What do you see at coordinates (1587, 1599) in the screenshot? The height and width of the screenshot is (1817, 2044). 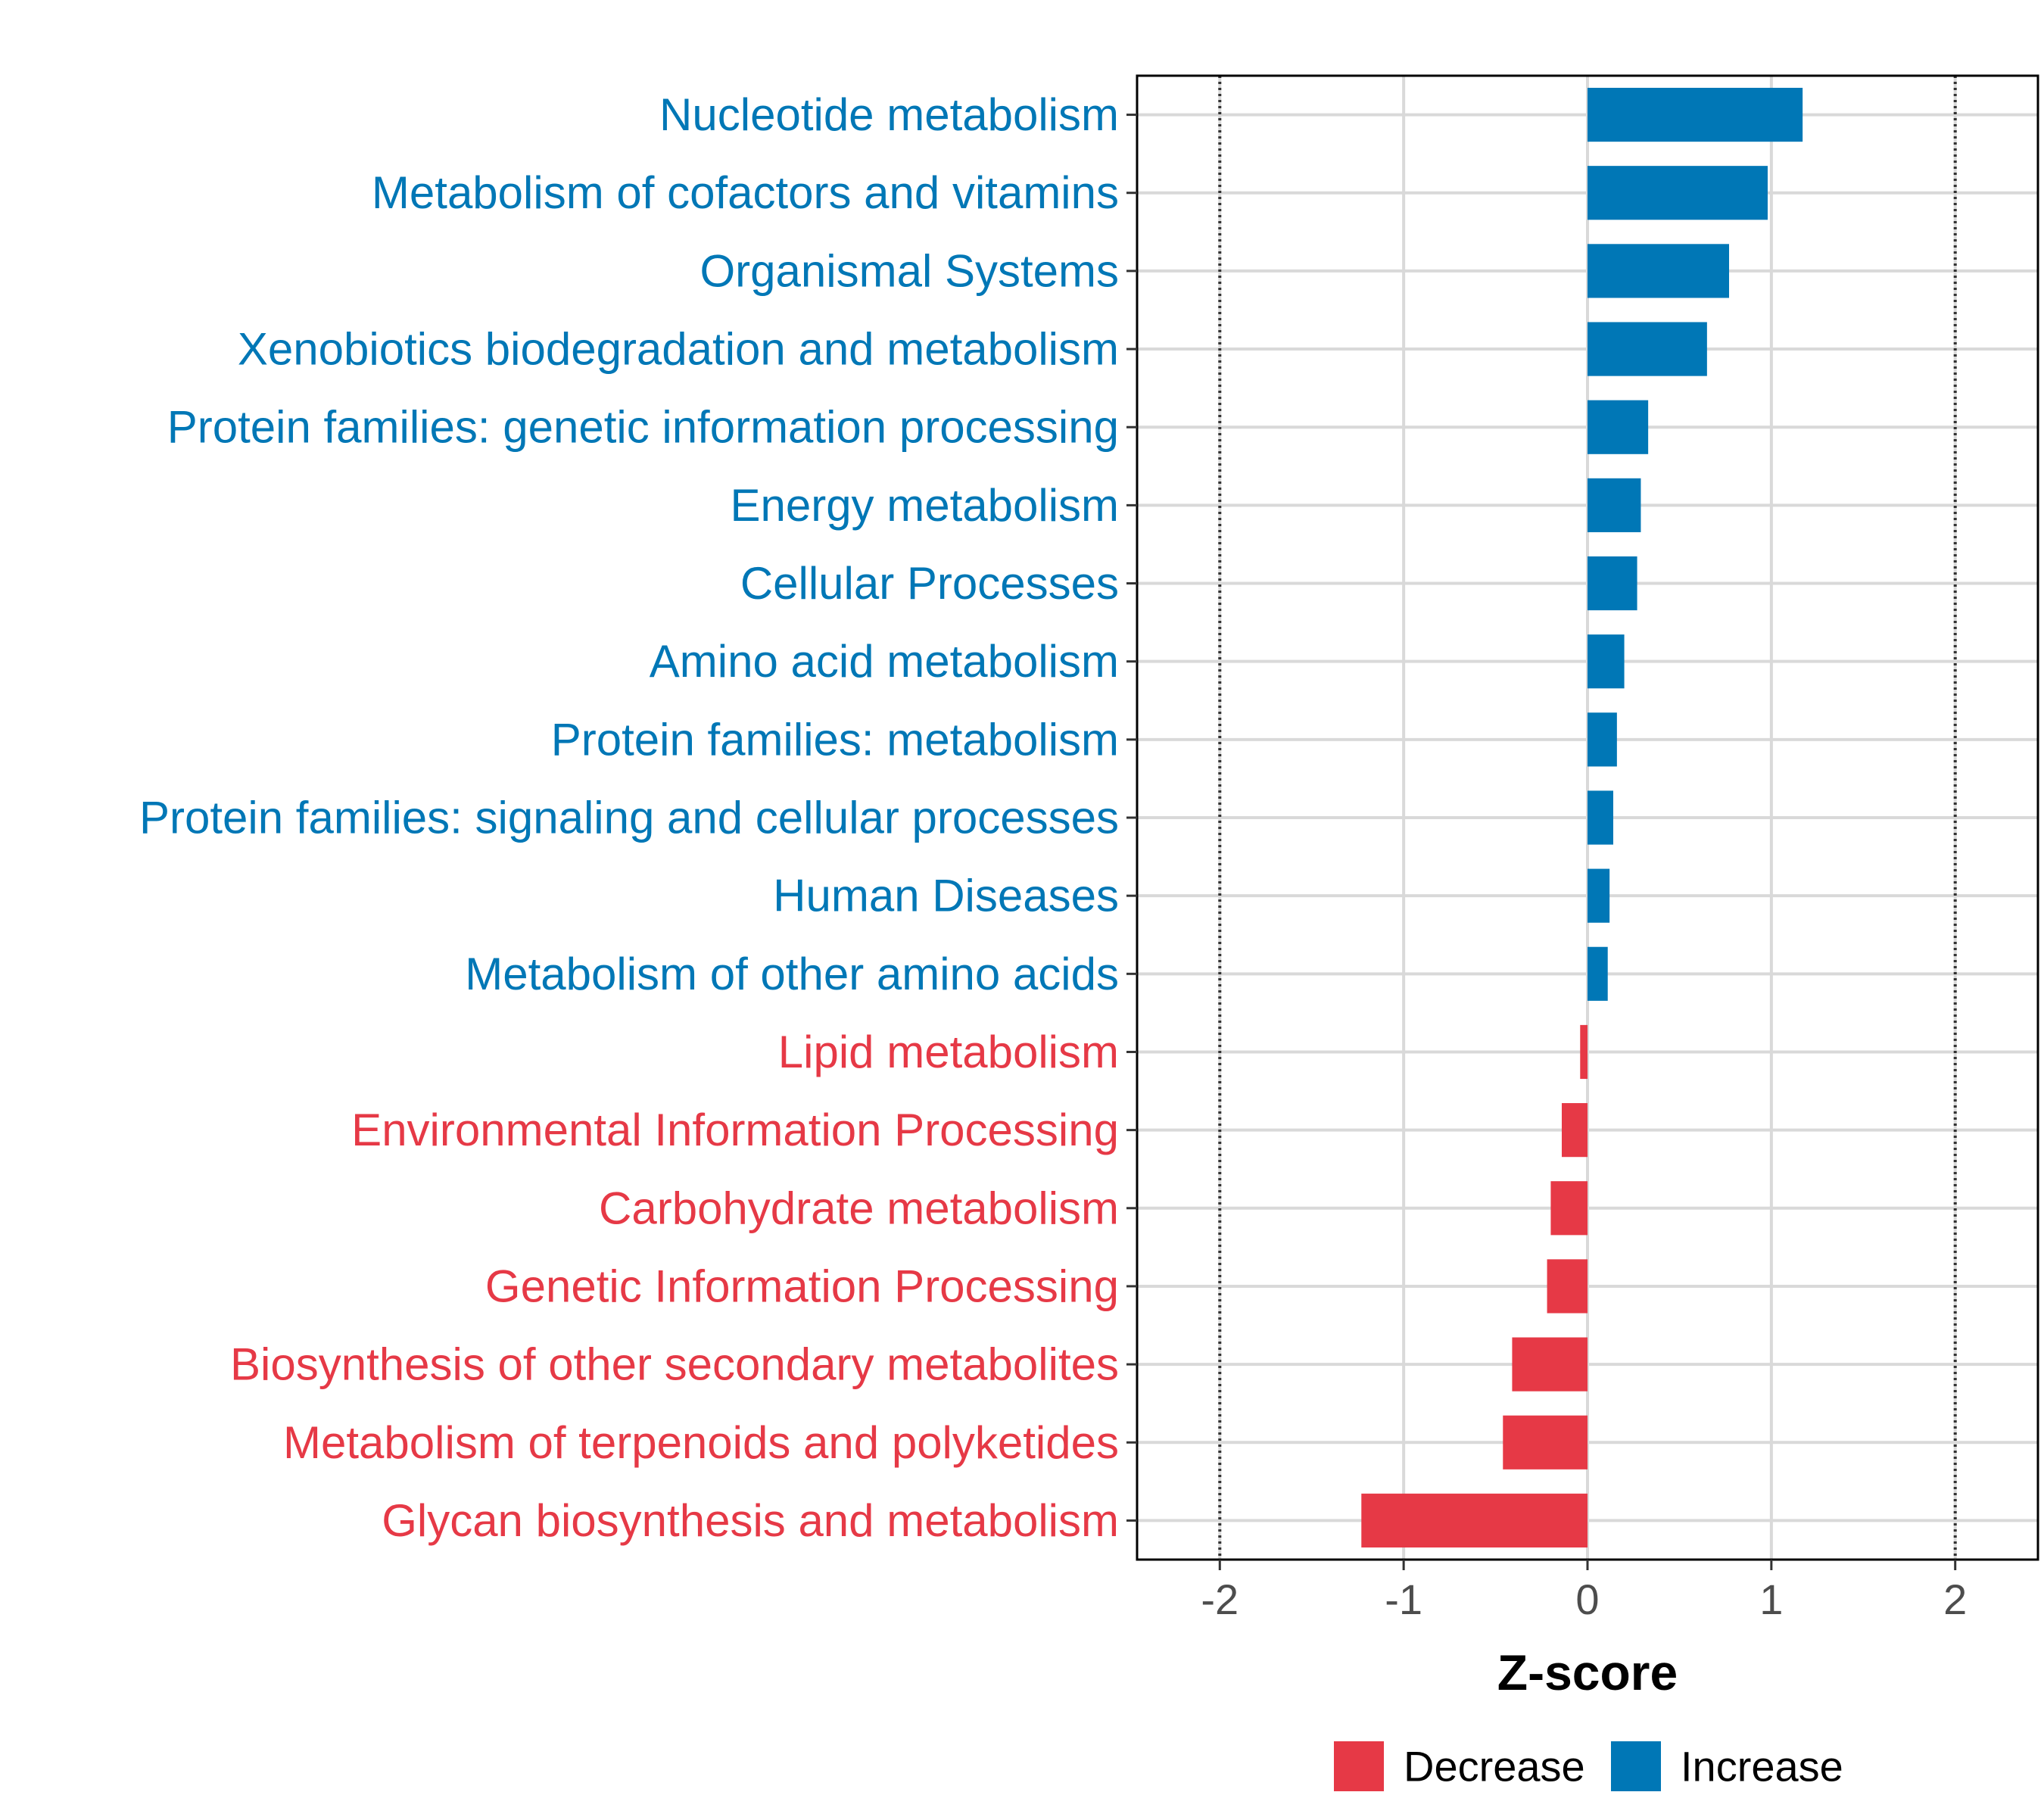 I see `x-tick-label: 0` at bounding box center [1587, 1599].